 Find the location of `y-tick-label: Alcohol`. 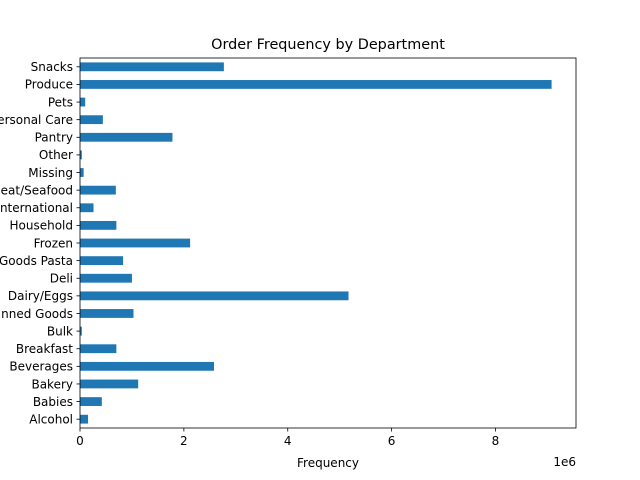

y-tick-label: Alcohol is located at coordinates (51, 419).